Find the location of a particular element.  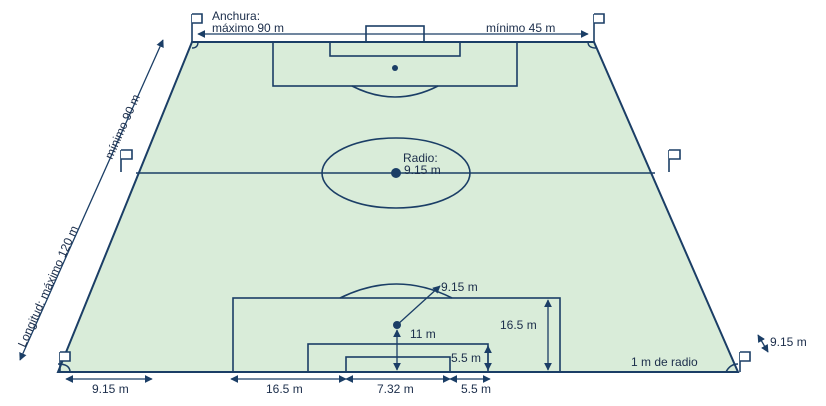

center-spot is located at coordinates (396, 173).